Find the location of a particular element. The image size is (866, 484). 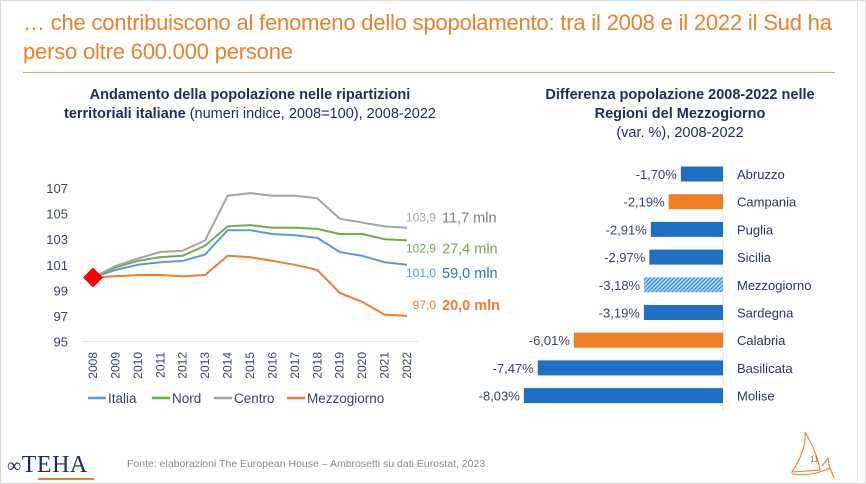

series-line-centro is located at coordinates (250, 235).